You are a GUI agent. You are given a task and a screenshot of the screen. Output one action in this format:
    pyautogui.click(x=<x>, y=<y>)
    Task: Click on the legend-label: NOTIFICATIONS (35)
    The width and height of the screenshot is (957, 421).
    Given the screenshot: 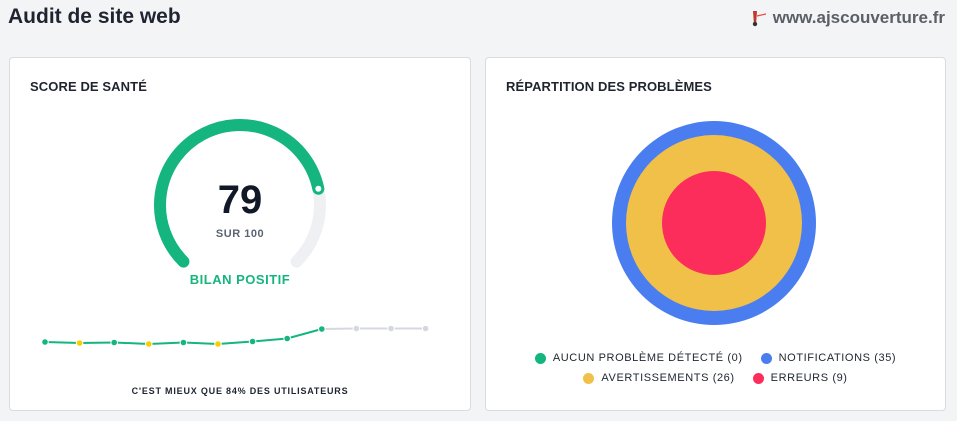 What is the action you would take?
    pyautogui.click(x=837, y=358)
    